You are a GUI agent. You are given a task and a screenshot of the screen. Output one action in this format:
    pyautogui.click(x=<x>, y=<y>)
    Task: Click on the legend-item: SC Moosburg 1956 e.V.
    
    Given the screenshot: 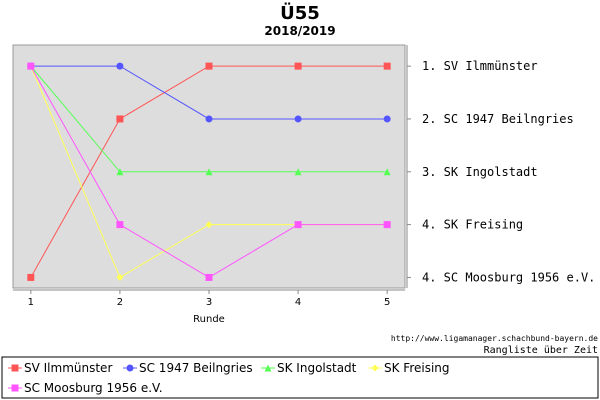 What is the action you would take?
    pyautogui.click(x=85, y=388)
    